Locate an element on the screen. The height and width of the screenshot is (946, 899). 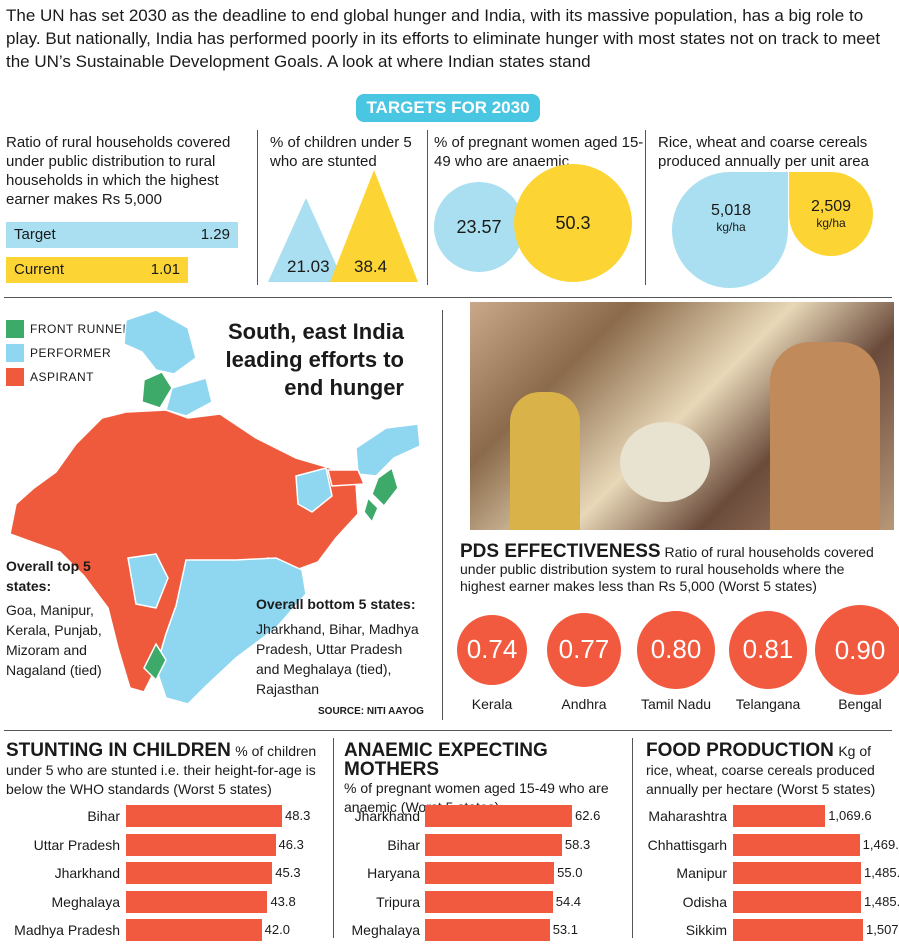
current-label: Current is located at coordinates (39, 269).